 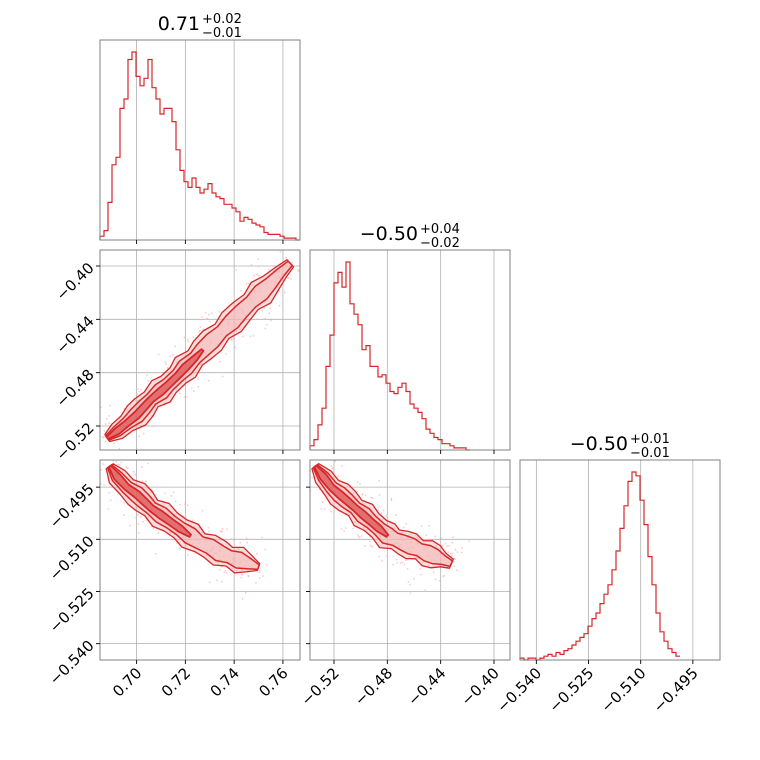 I want to click on panel-r1-c0, so click(x=198, y=351).